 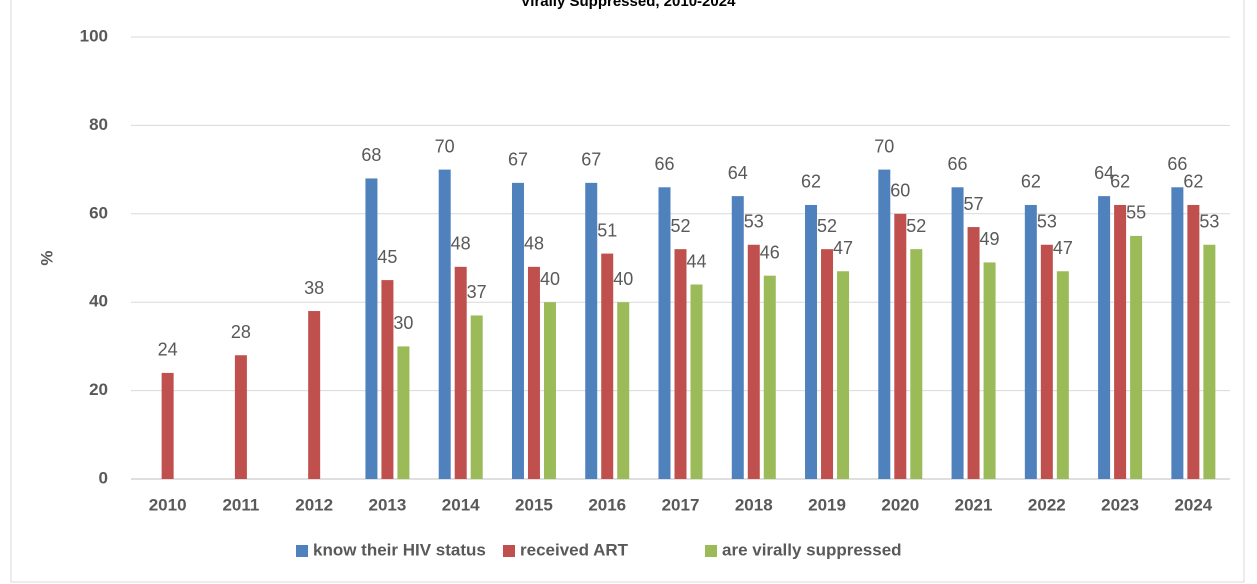 I want to click on y-tick-label: 60, so click(x=98, y=212).